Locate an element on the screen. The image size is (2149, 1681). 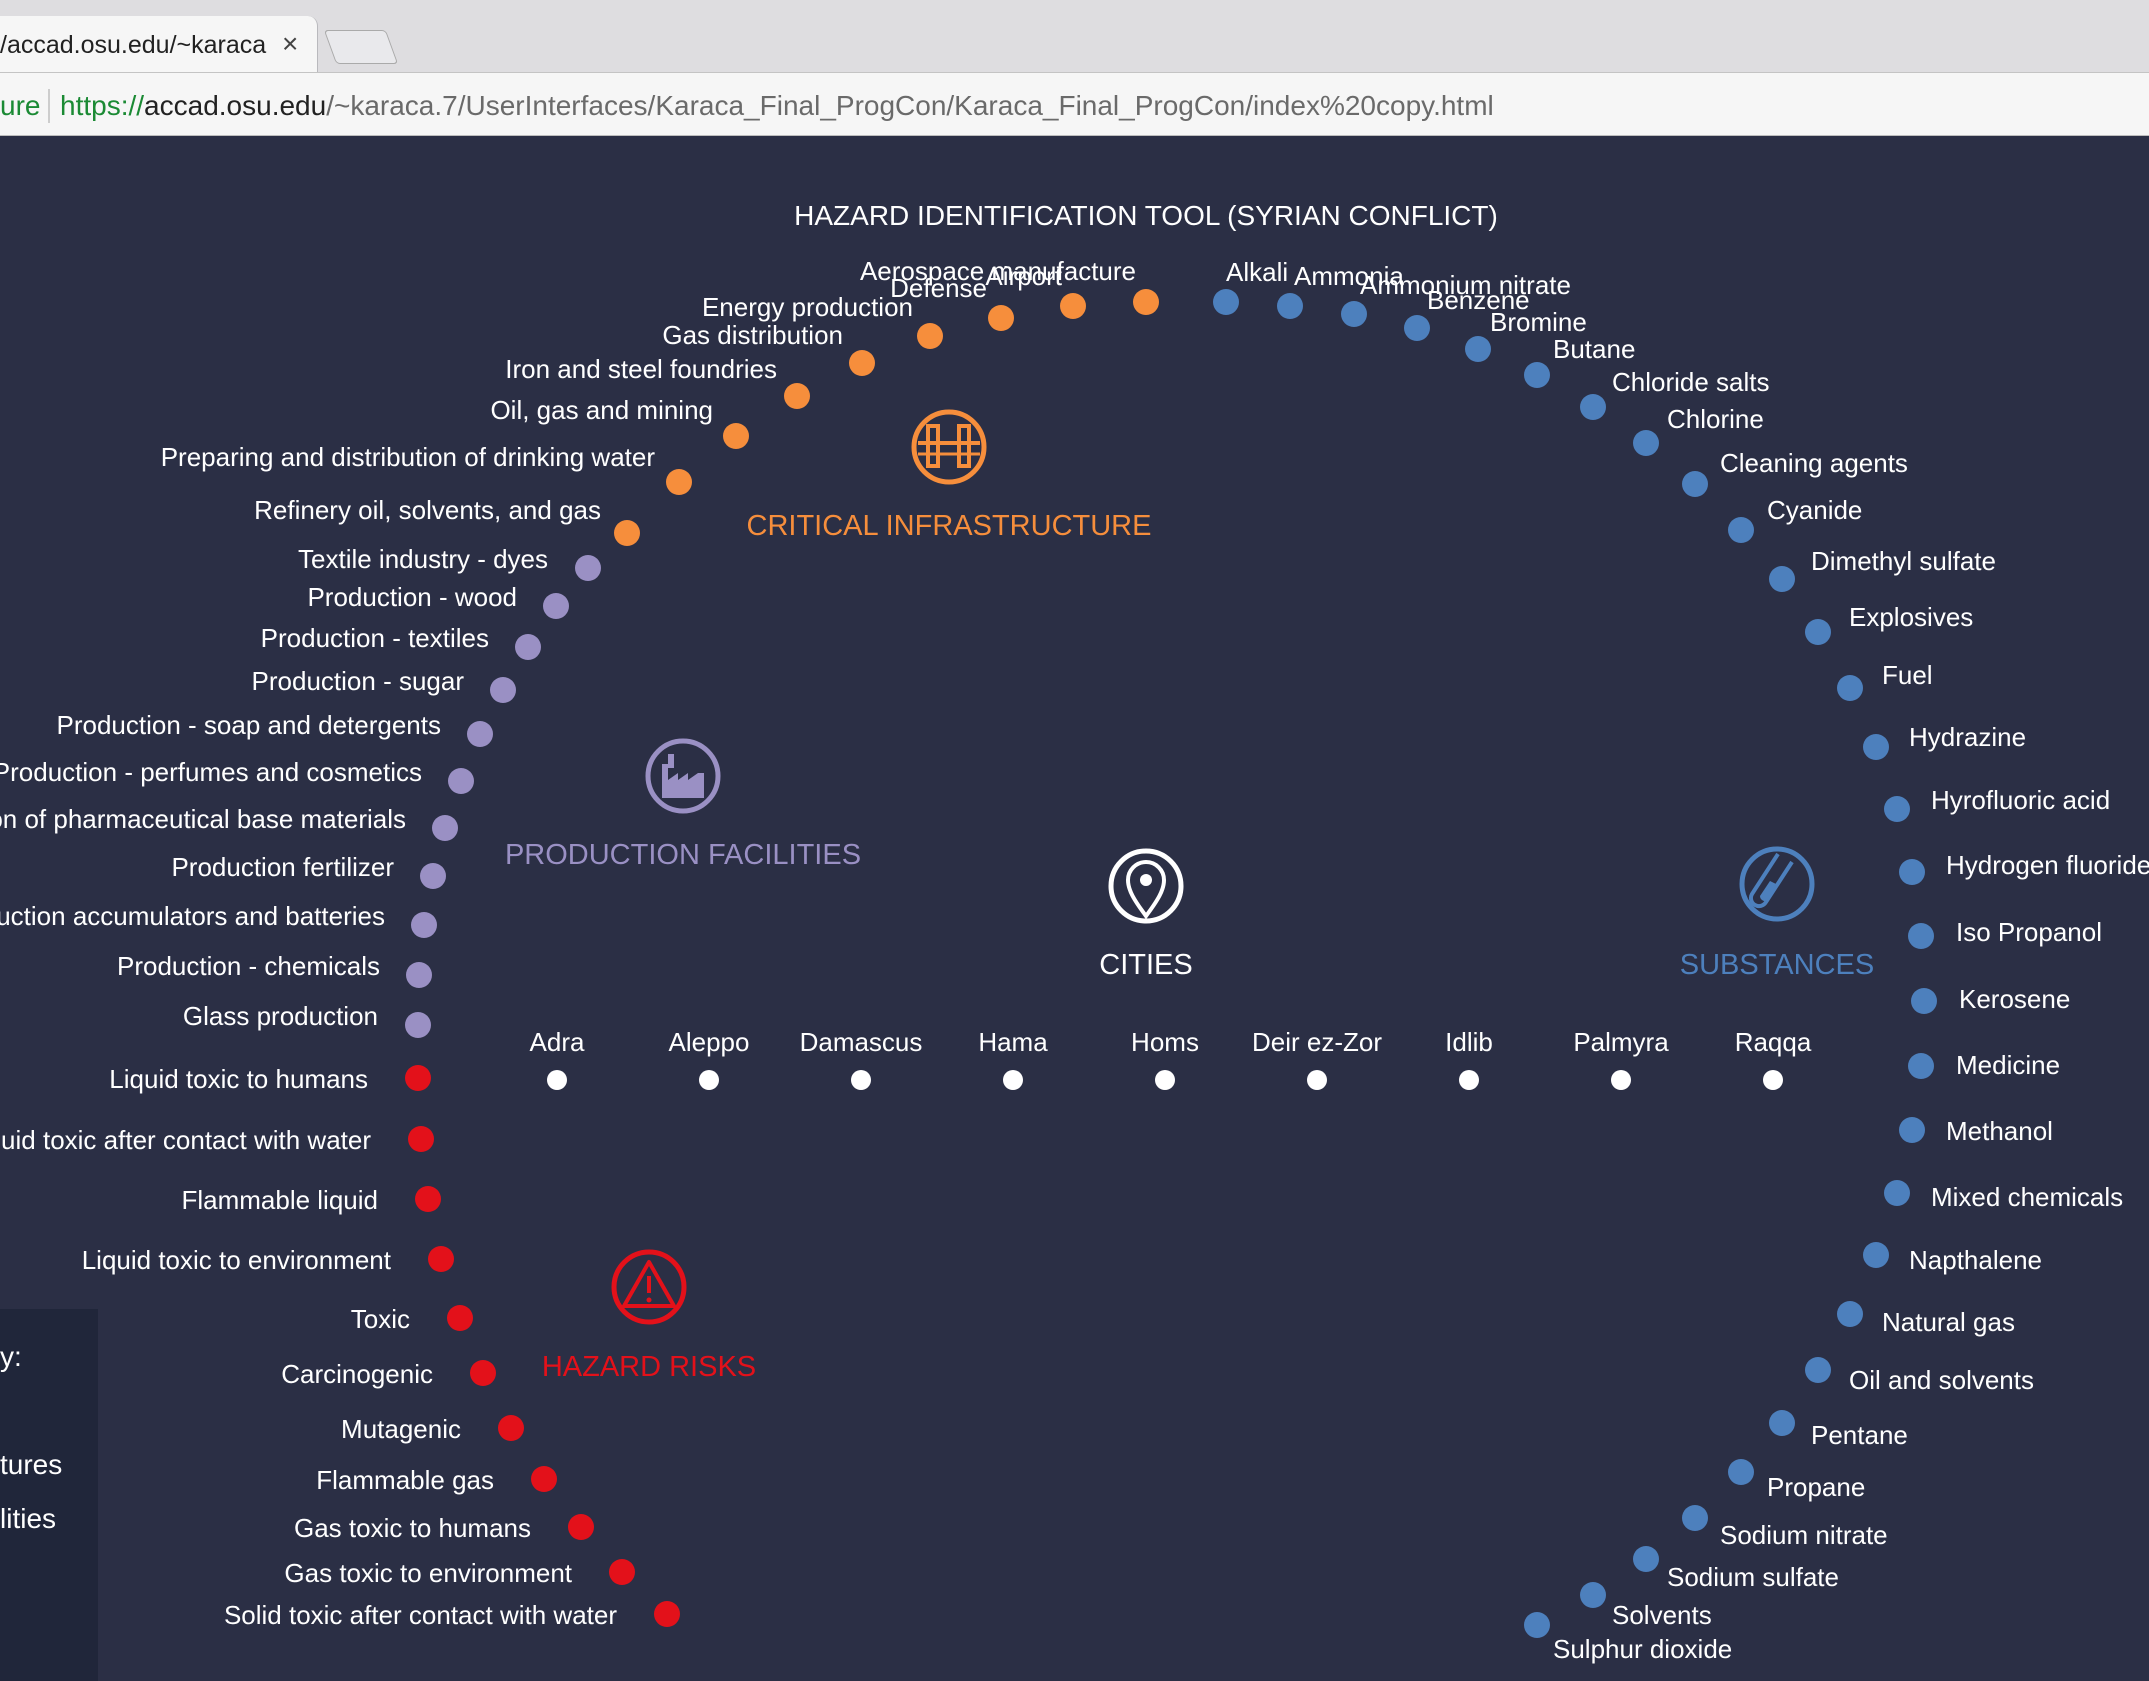
node-label: Gas toxic to humans is located at coordinates (412, 1528).